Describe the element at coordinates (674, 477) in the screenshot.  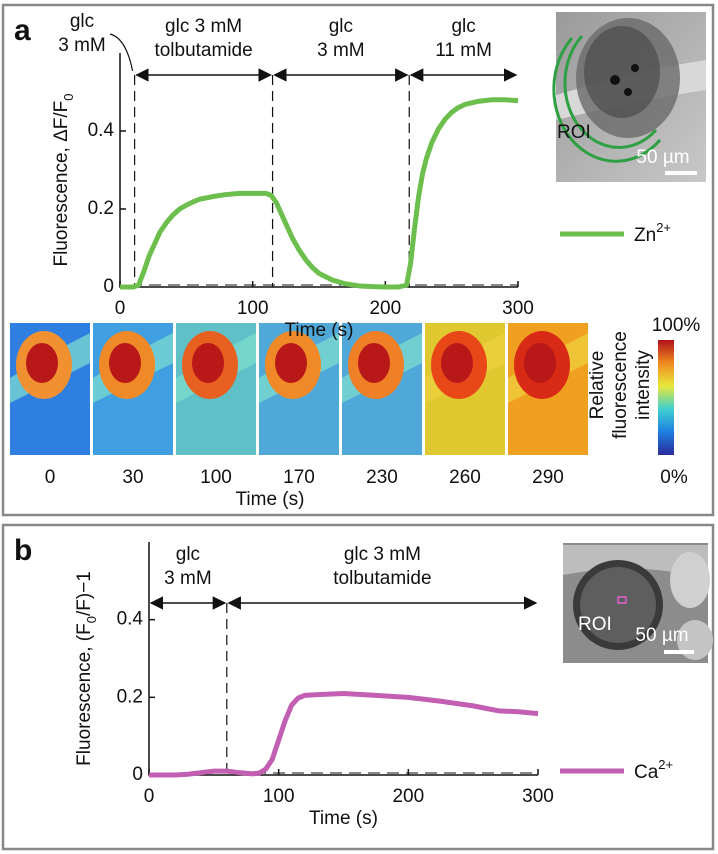
I see `colorbar-min: 0%` at that location.